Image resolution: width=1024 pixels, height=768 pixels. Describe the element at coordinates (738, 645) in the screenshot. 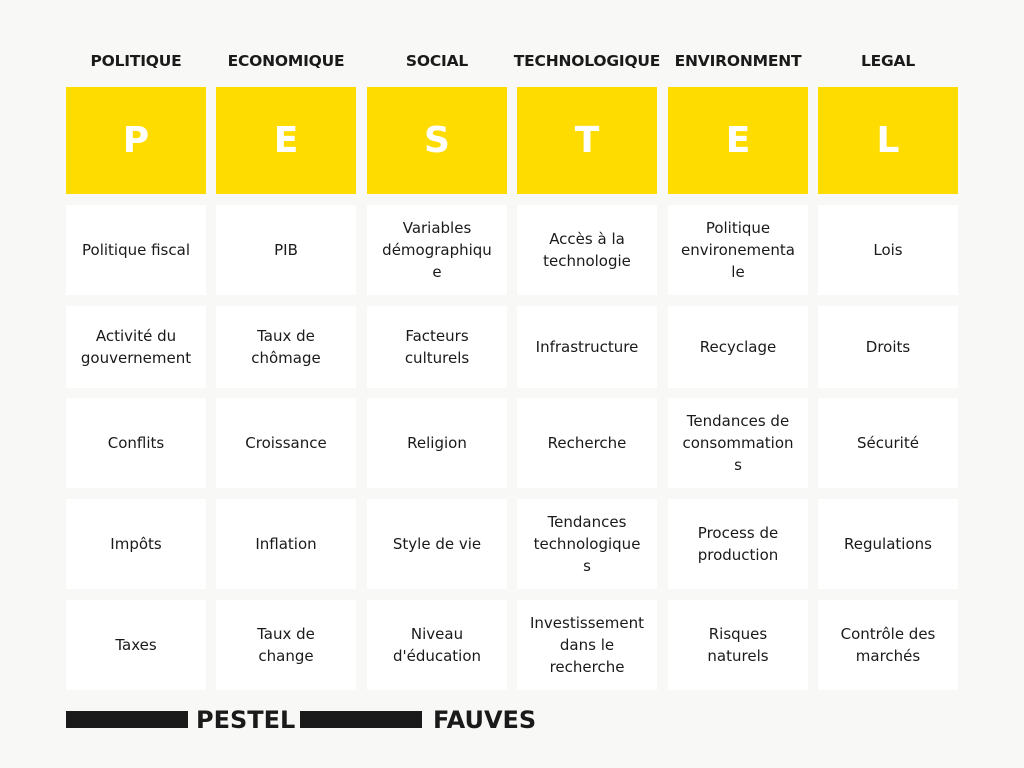

I see `cell-environment-5: Risques naturels` at that location.